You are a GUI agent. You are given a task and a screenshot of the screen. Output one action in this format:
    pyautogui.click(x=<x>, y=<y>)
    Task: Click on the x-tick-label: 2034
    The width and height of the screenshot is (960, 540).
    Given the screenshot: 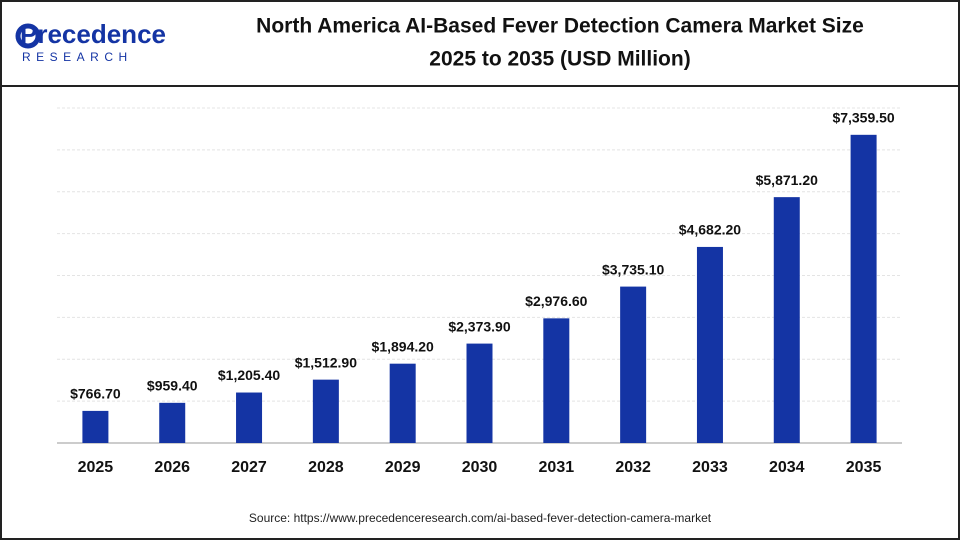 What is the action you would take?
    pyautogui.click(x=787, y=467)
    